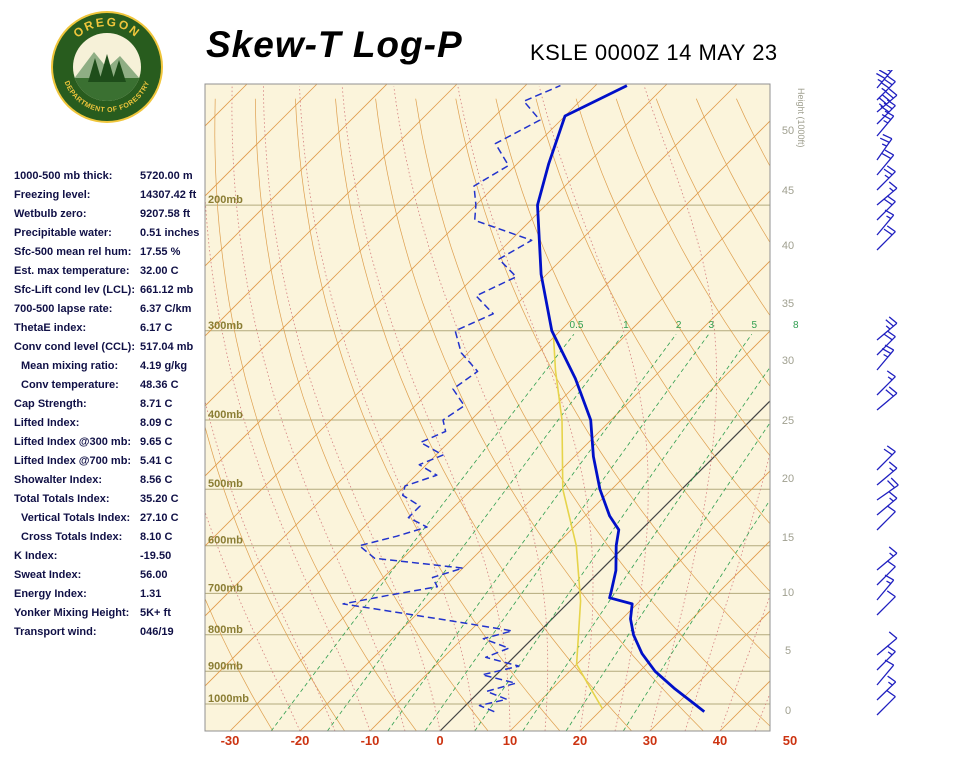 The image size is (960, 768). I want to click on index-value: 5720.00 m, so click(166, 176).